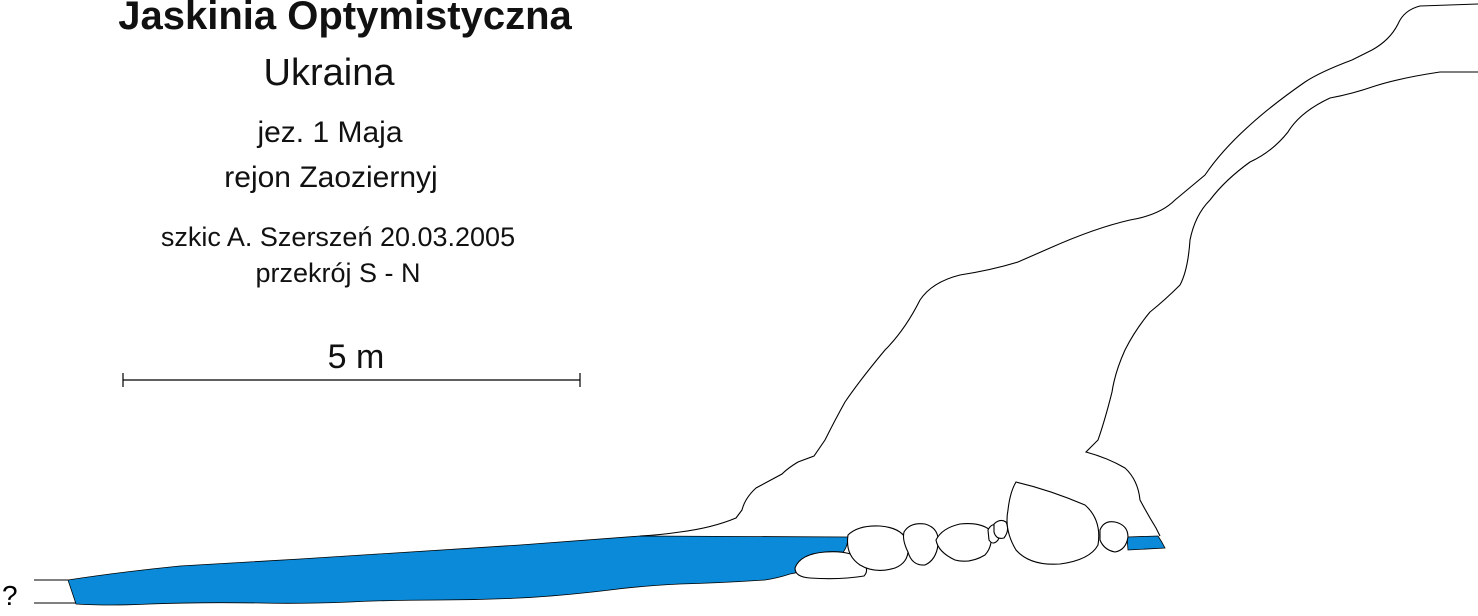  What do you see at coordinates (55, 591) in the screenshot?
I see `unknown-continuation-marker` at bounding box center [55, 591].